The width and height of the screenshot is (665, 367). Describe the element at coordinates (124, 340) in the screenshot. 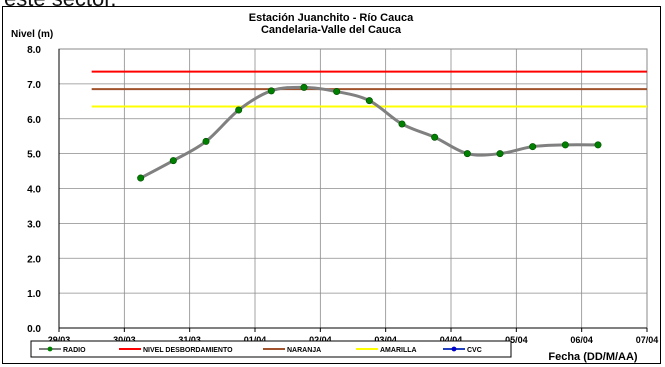

I see `x-tick-label: 30/03` at that location.